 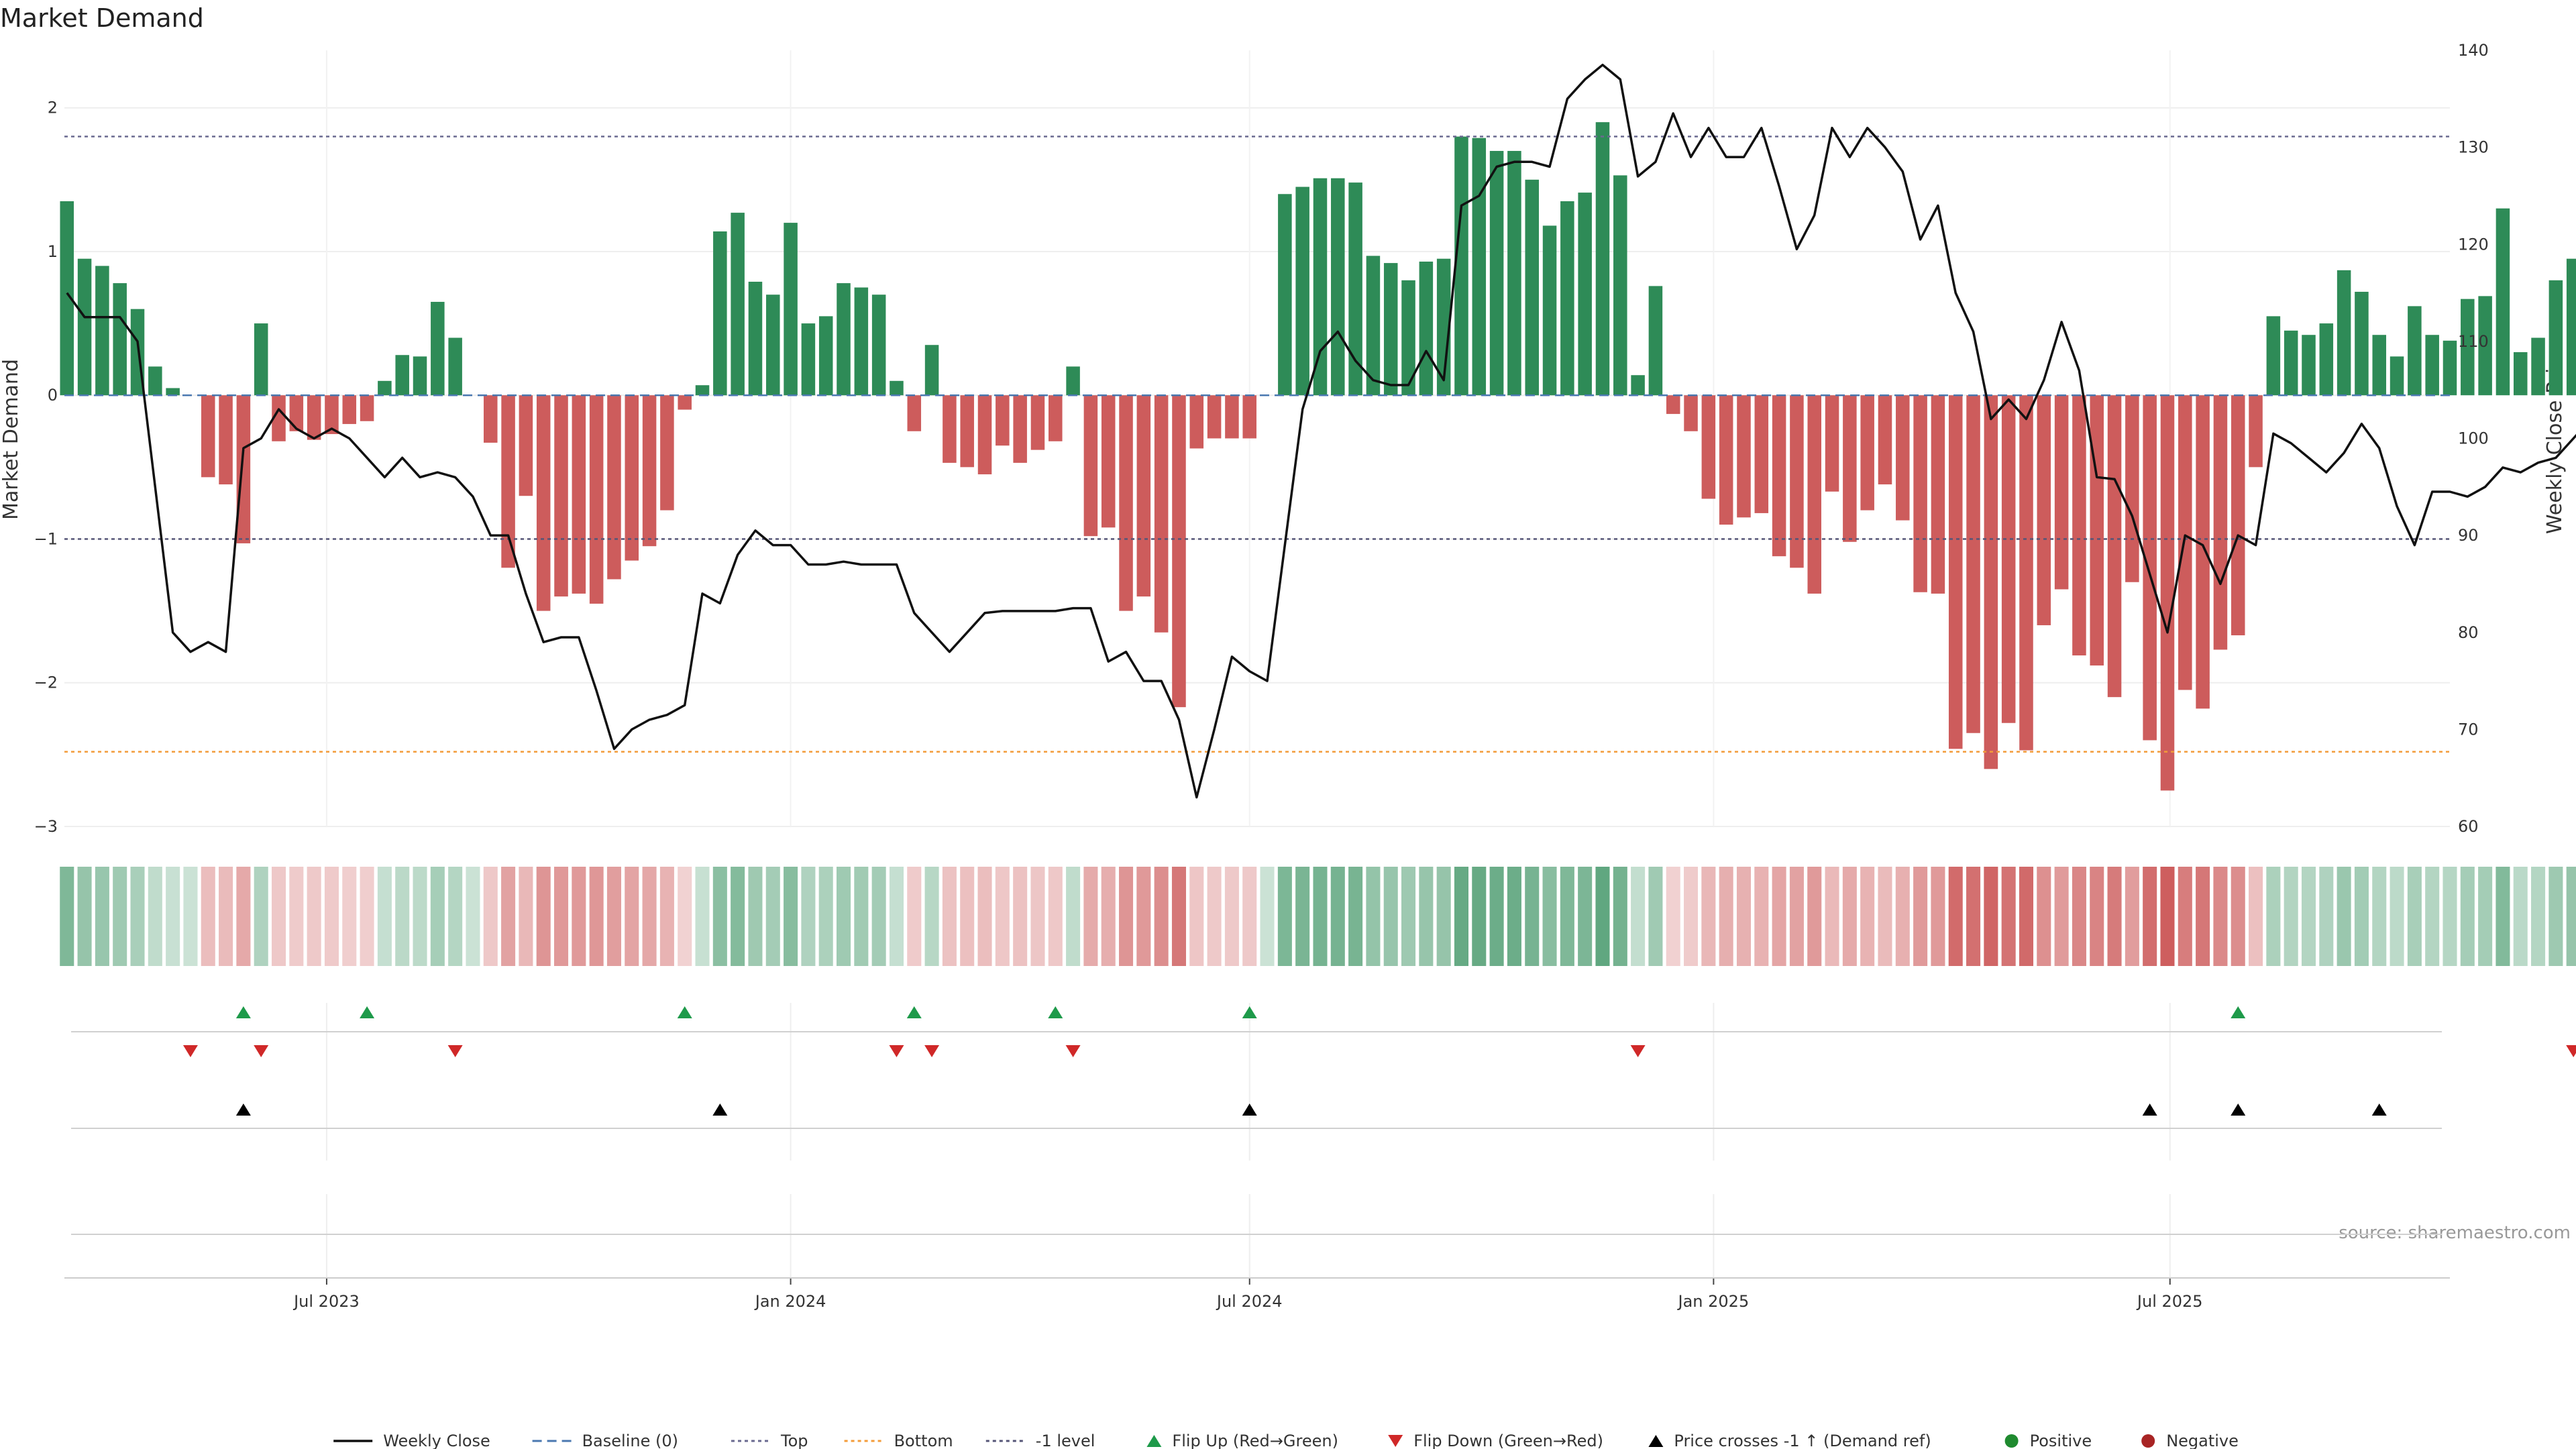 What do you see at coordinates (630, 1440) in the screenshot?
I see `legend-label-baseline: Baseline (0)` at bounding box center [630, 1440].